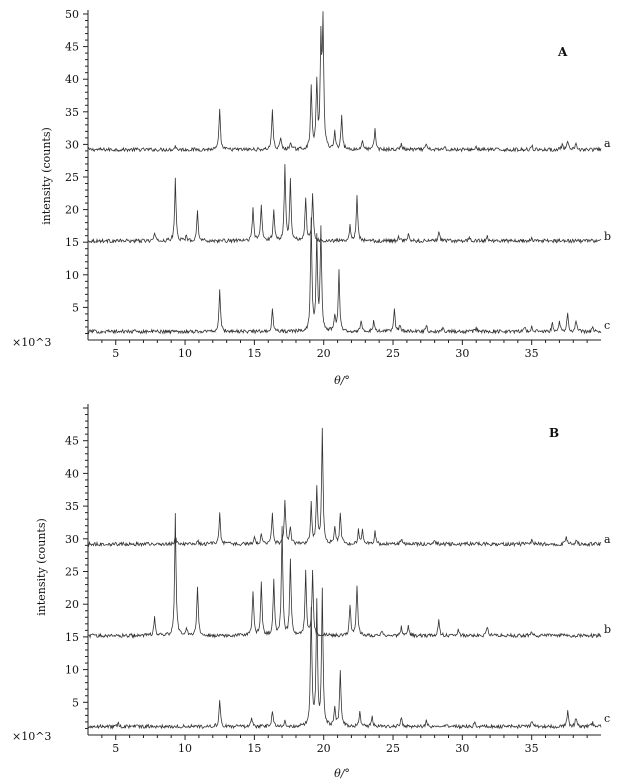 This screenshot has width=642, height=781. What do you see at coordinates (72, 637) in the screenshot?
I see `panel-b-y-tick-label: 15` at bounding box center [72, 637].